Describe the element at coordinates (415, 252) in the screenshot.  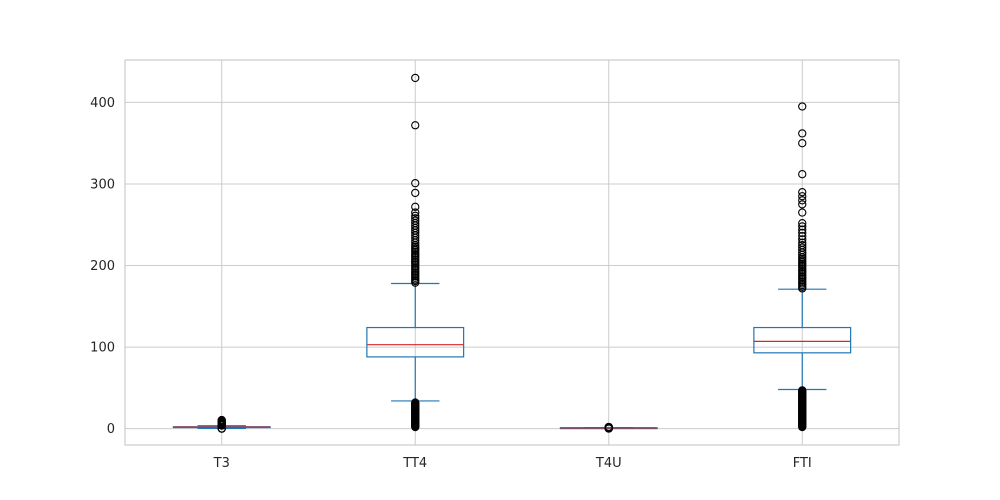
I see `box-tt4` at that location.